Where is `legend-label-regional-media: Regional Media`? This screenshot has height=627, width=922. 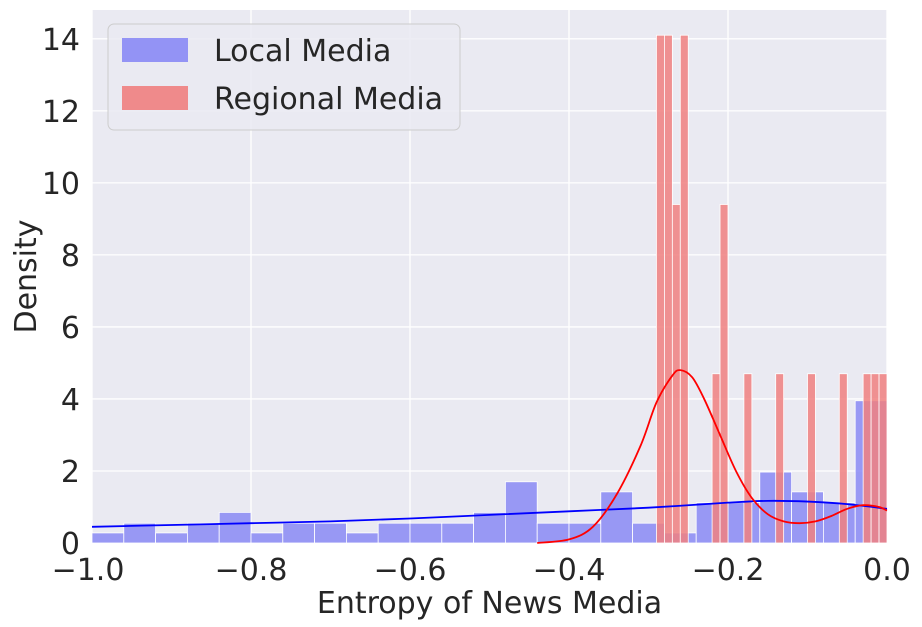 legend-label-regional-media: Regional Media is located at coordinates (328, 99).